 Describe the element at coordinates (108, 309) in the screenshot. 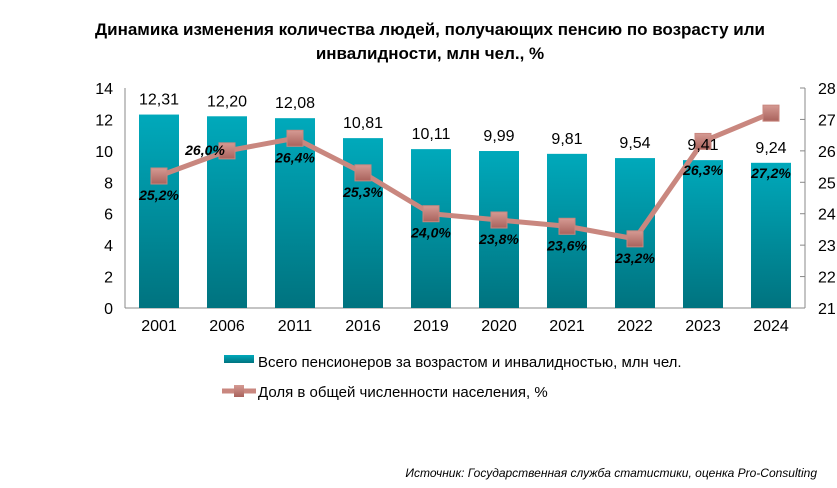

I see `left-tick-label: 0` at that location.